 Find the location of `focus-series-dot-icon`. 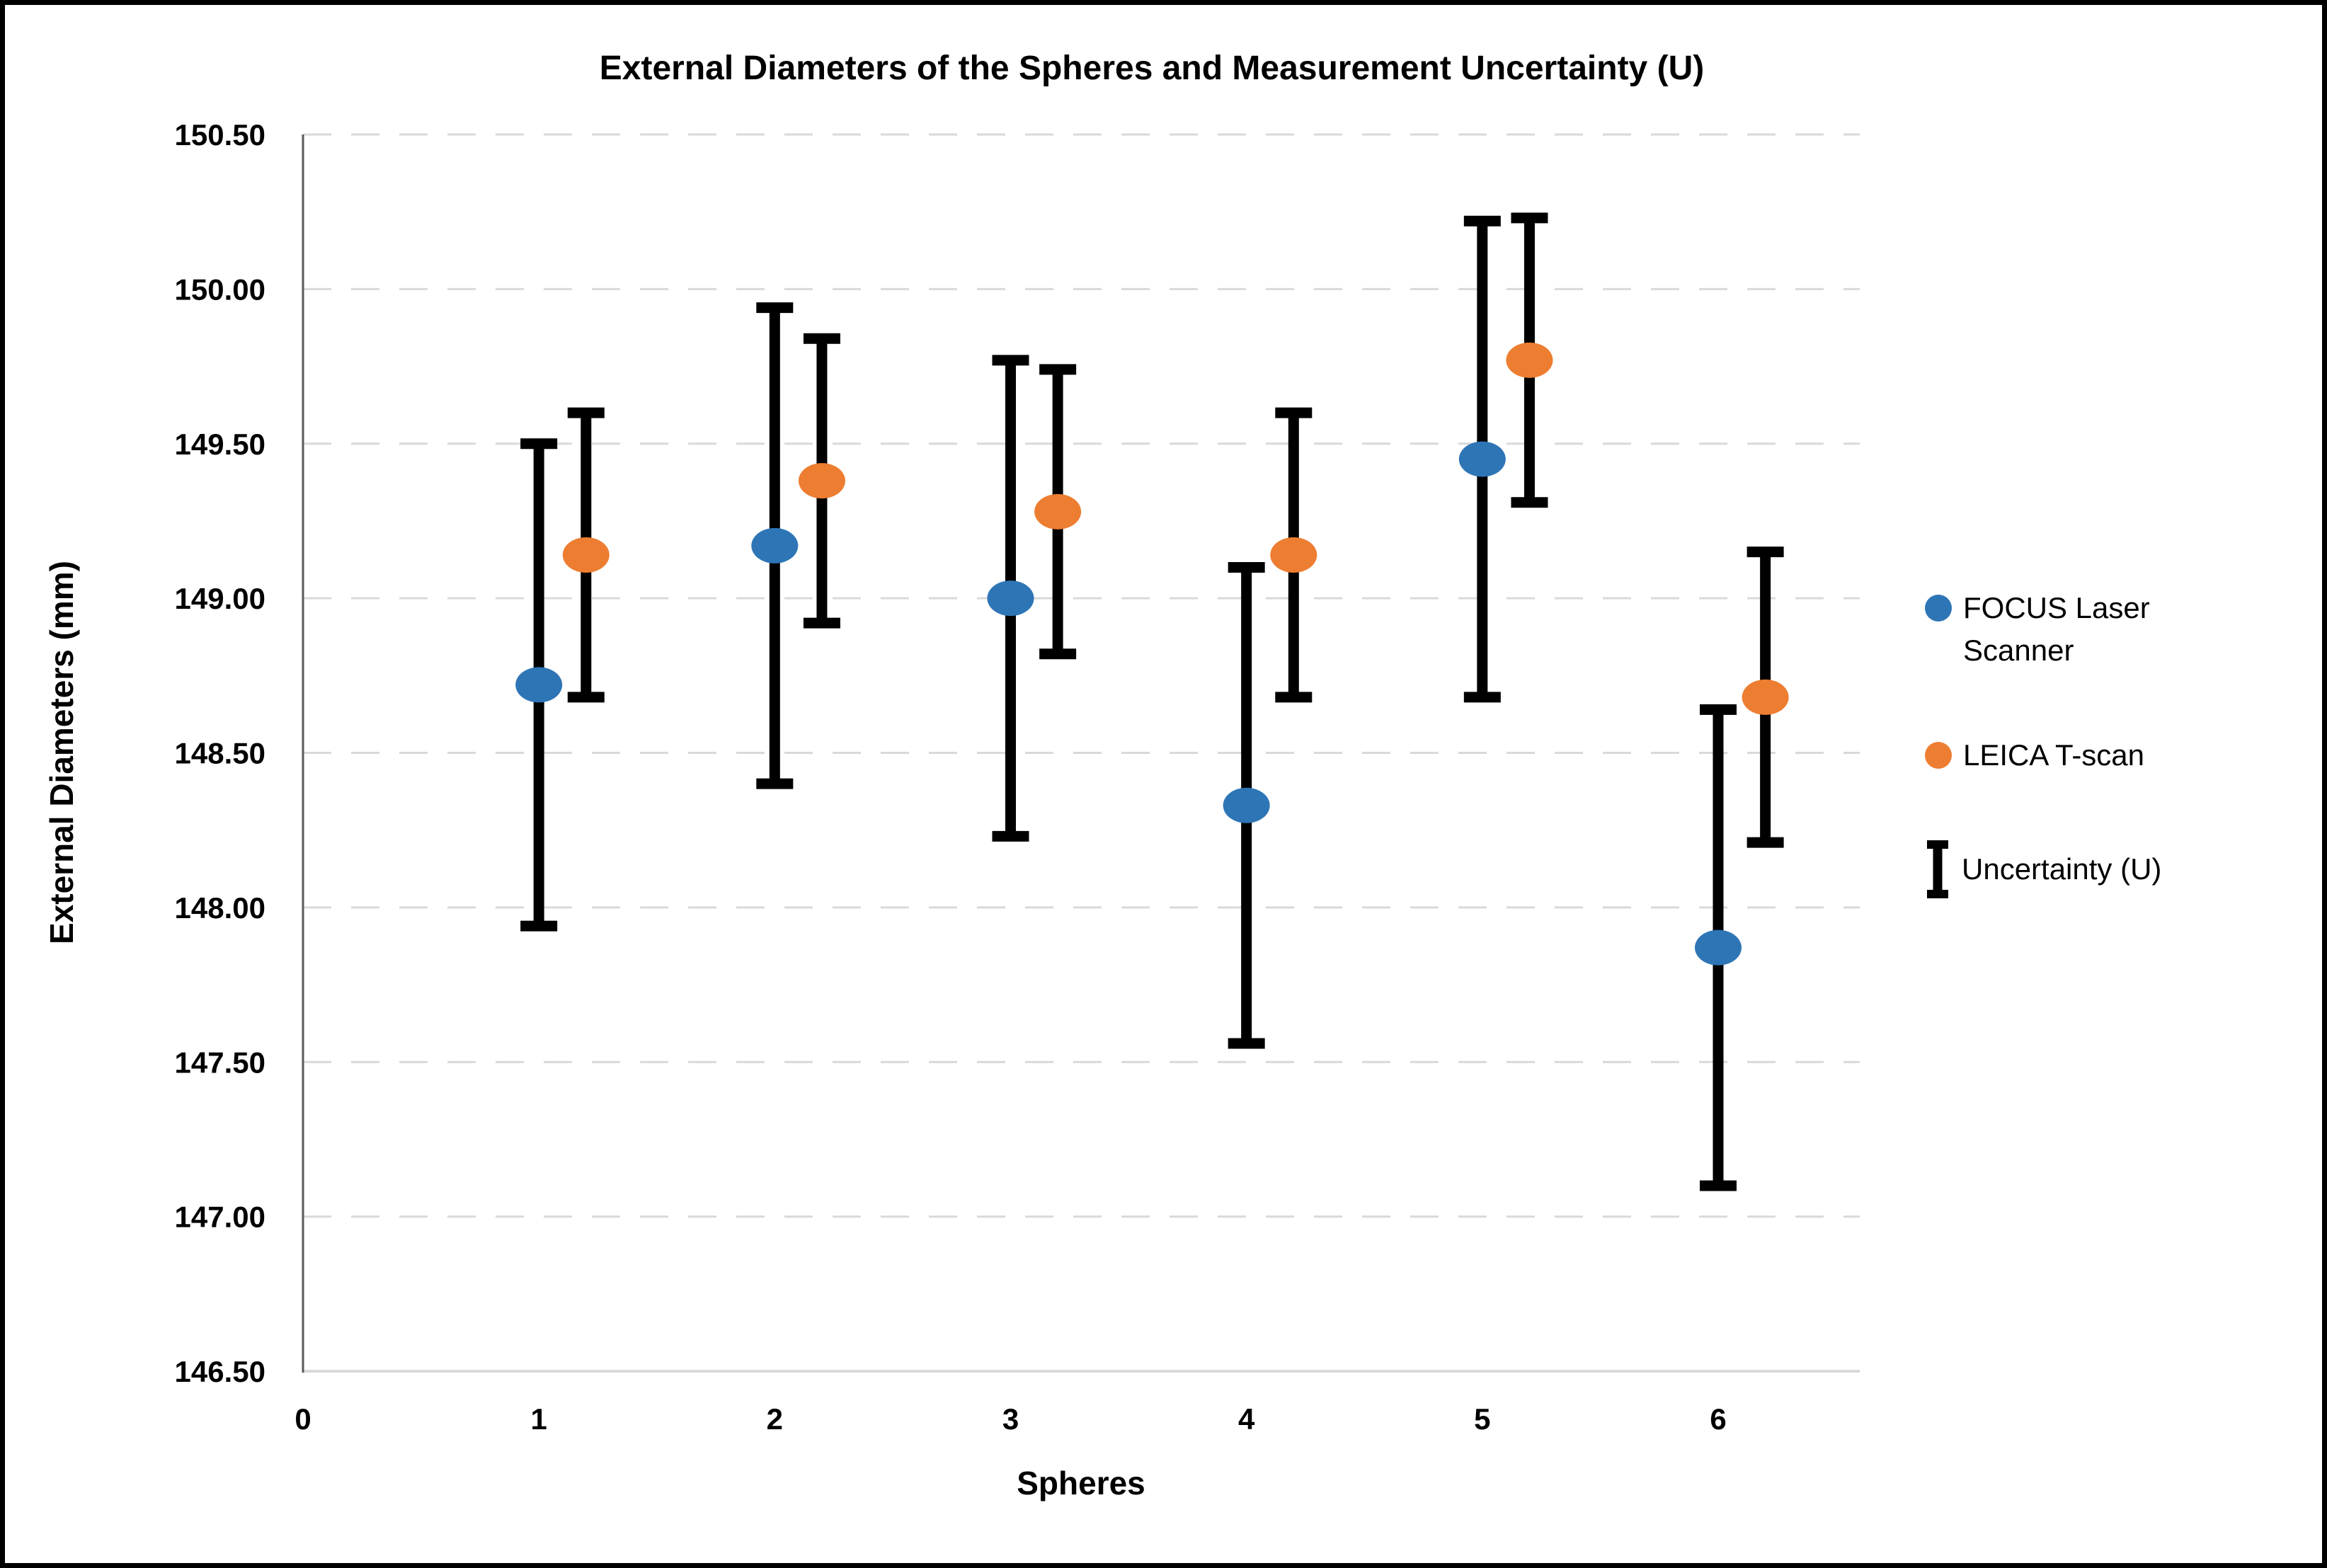

focus-series-dot-icon is located at coordinates (1938, 608).